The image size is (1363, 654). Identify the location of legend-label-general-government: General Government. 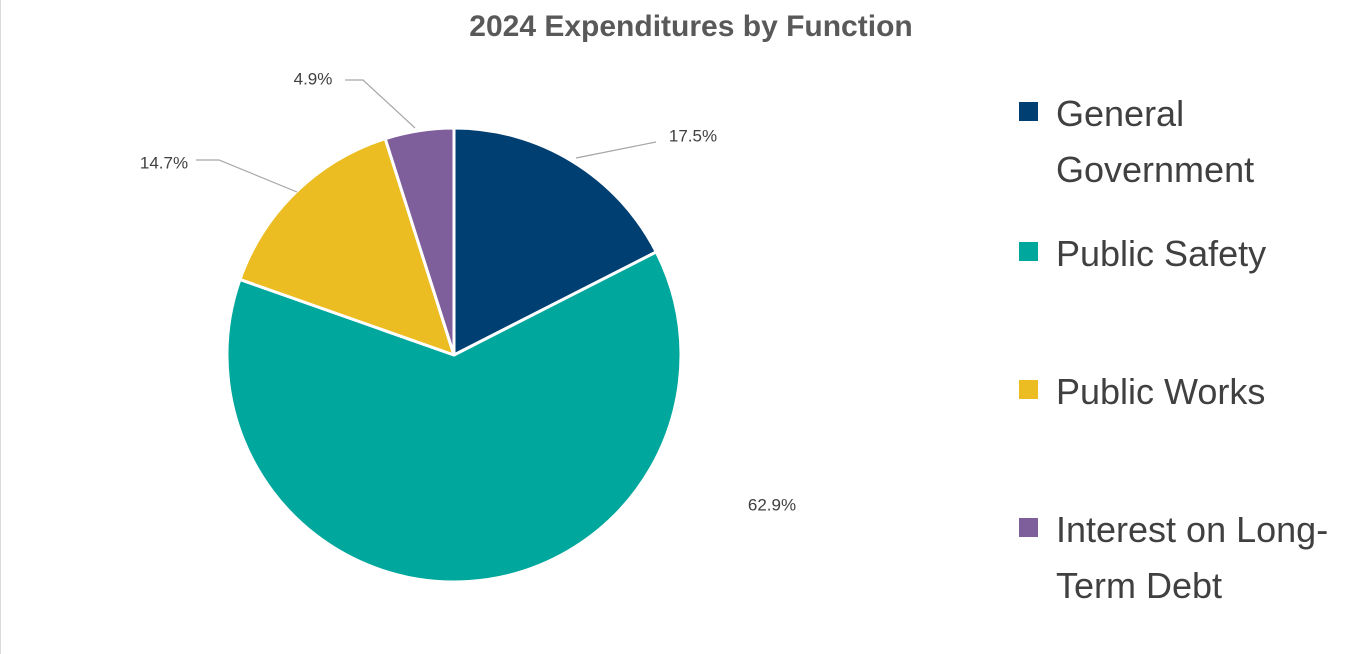
(1155, 141).